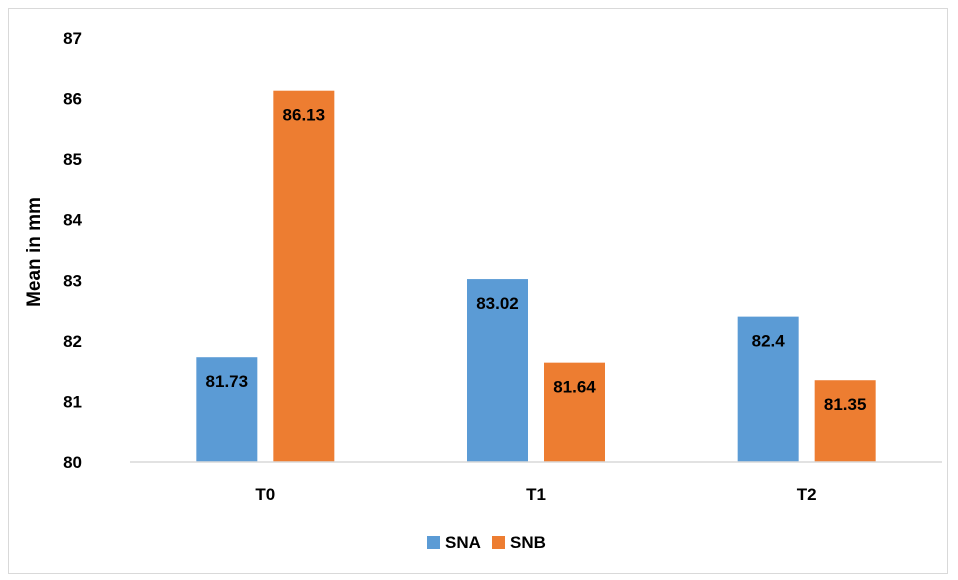 The width and height of the screenshot is (958, 580). I want to click on data-label-sna-t2: 82.4, so click(769, 341).